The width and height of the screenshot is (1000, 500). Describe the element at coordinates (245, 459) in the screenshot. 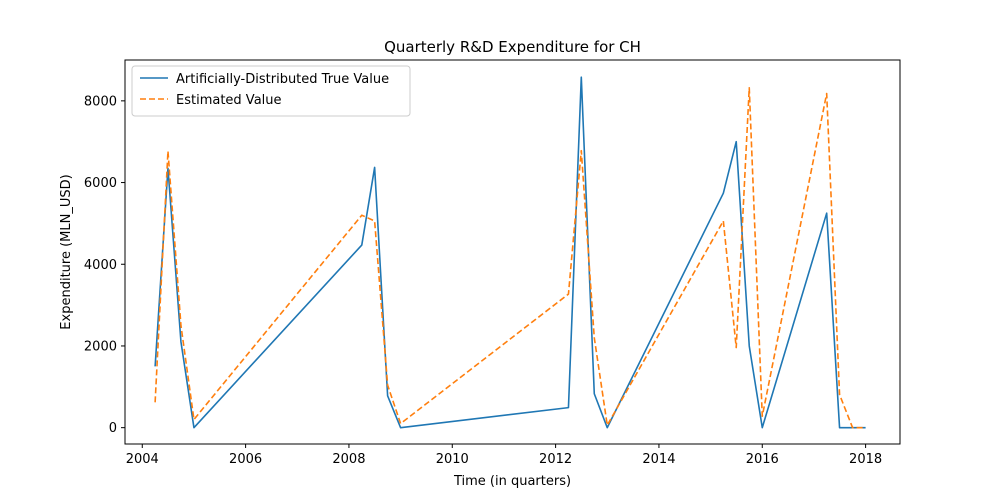

I see `x-tick-label: 2006` at that location.